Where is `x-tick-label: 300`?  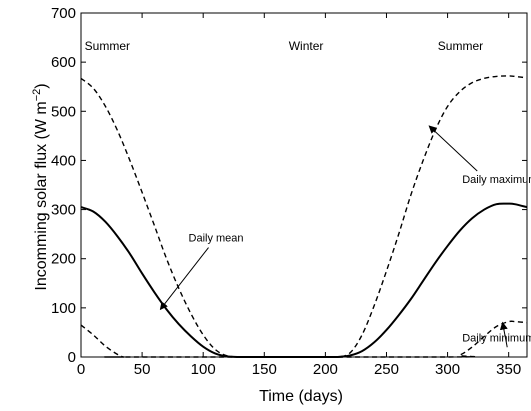 x-tick-label: 300 is located at coordinates (447, 369).